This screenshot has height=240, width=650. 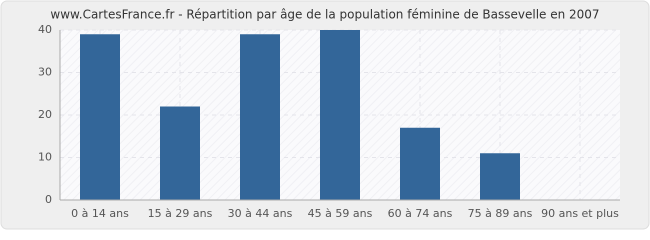 What do you see at coordinates (45, 157) in the screenshot?
I see `y-tick-label: 10` at bounding box center [45, 157].